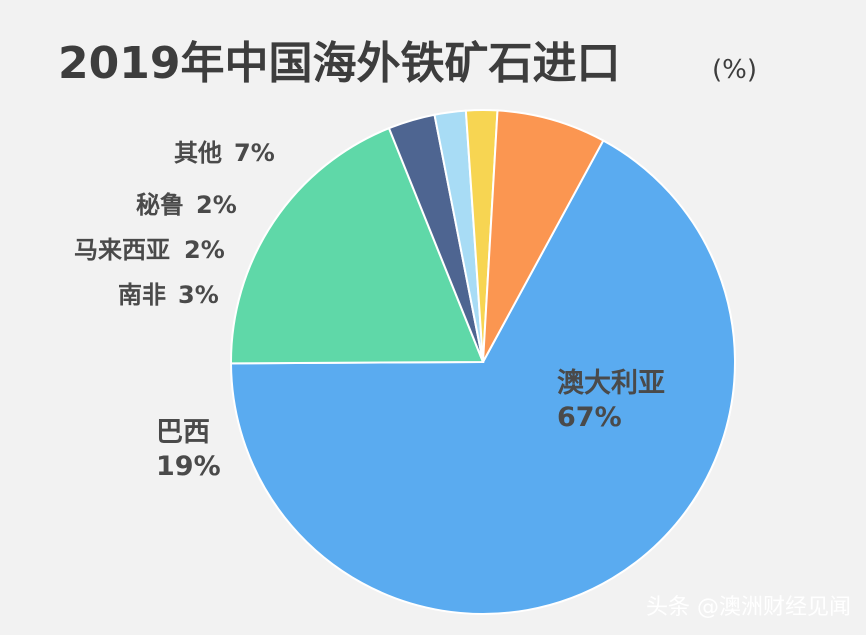 The image size is (866, 635). I want to click on label-other-name: 其他, so click(198, 153).